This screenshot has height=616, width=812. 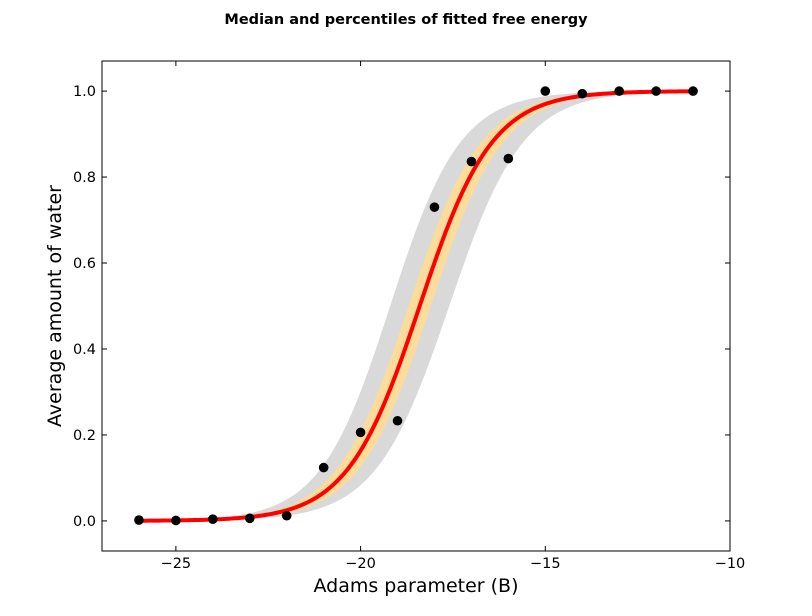 I want to click on x-tick-label: −25, so click(x=176, y=564).